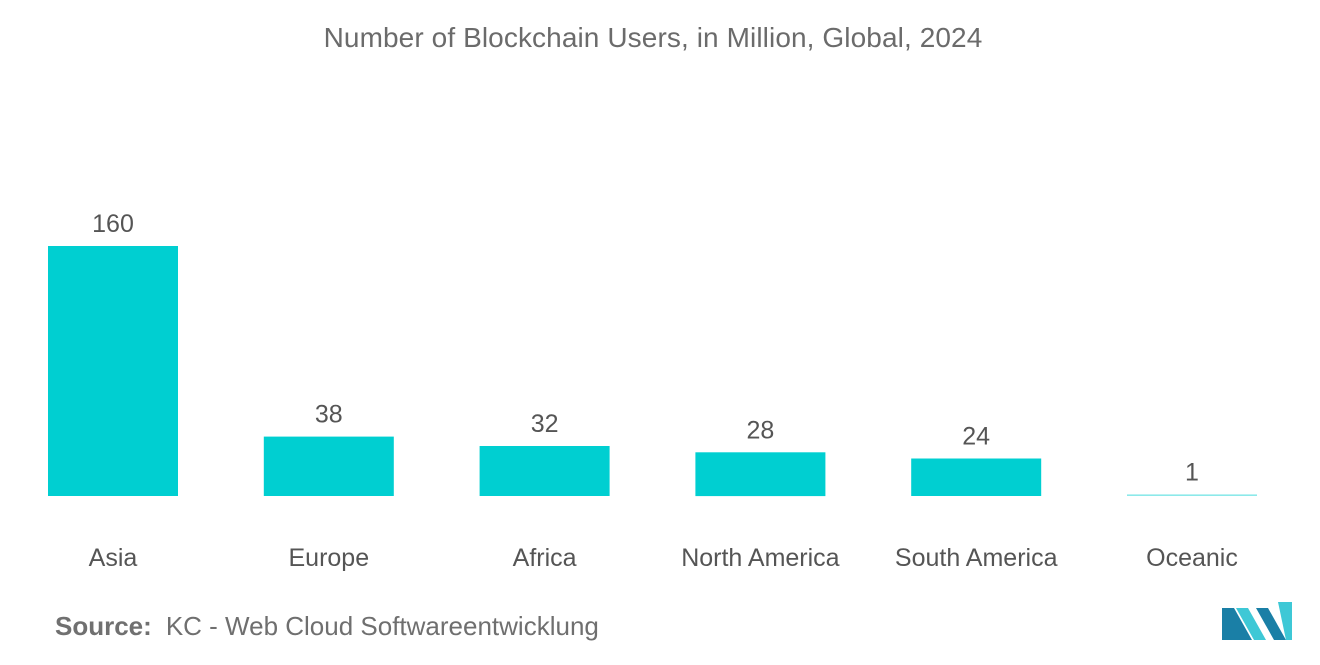 Image resolution: width=1320 pixels, height=665 pixels. What do you see at coordinates (103, 626) in the screenshot?
I see `source-label: Source:` at bounding box center [103, 626].